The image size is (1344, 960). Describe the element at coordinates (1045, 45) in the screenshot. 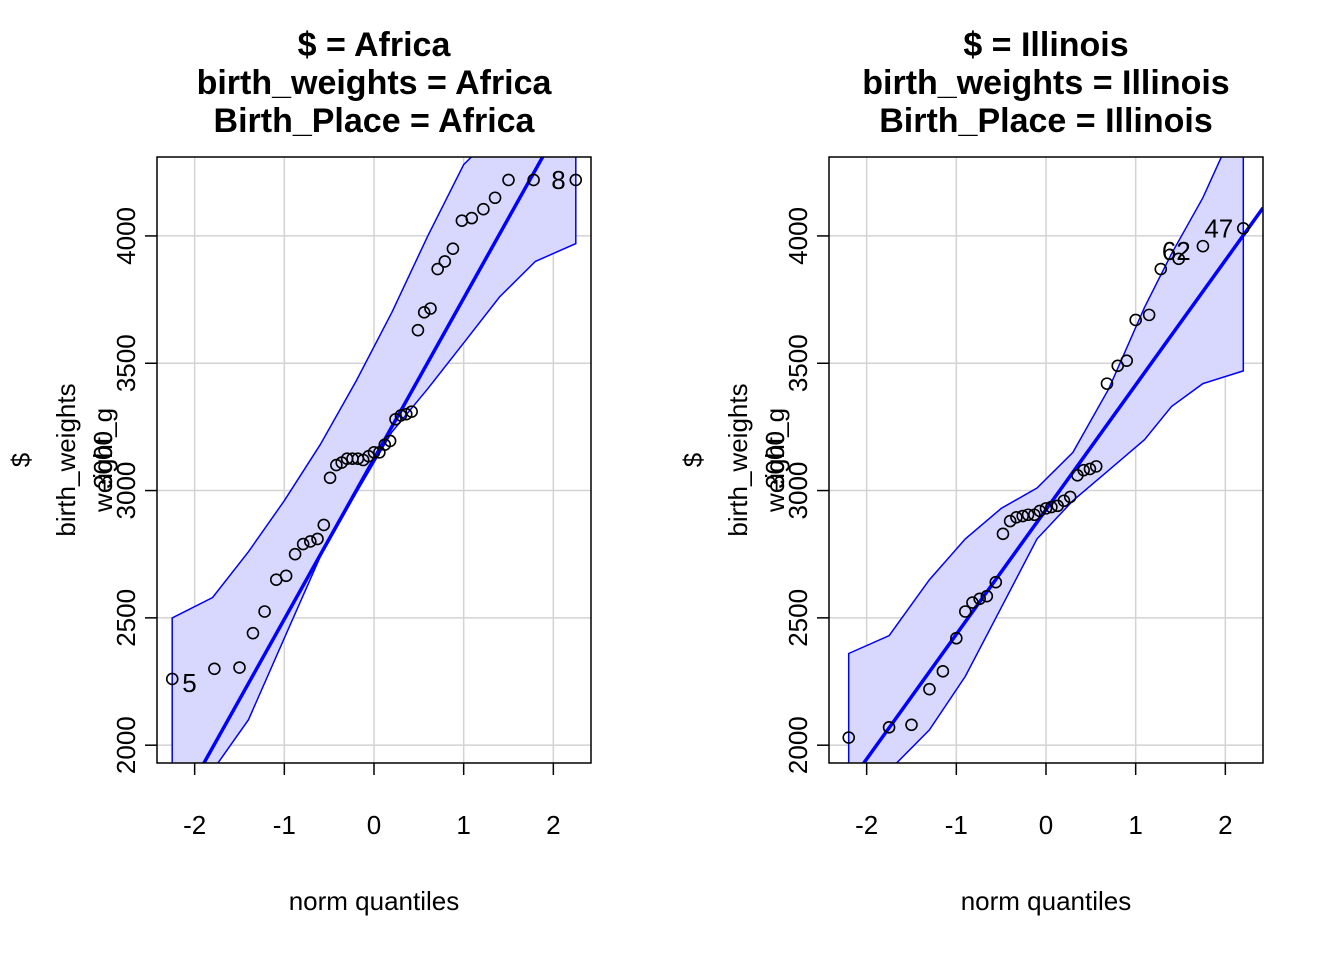

I see `chart-title-line: $ = Illinois` at that location.